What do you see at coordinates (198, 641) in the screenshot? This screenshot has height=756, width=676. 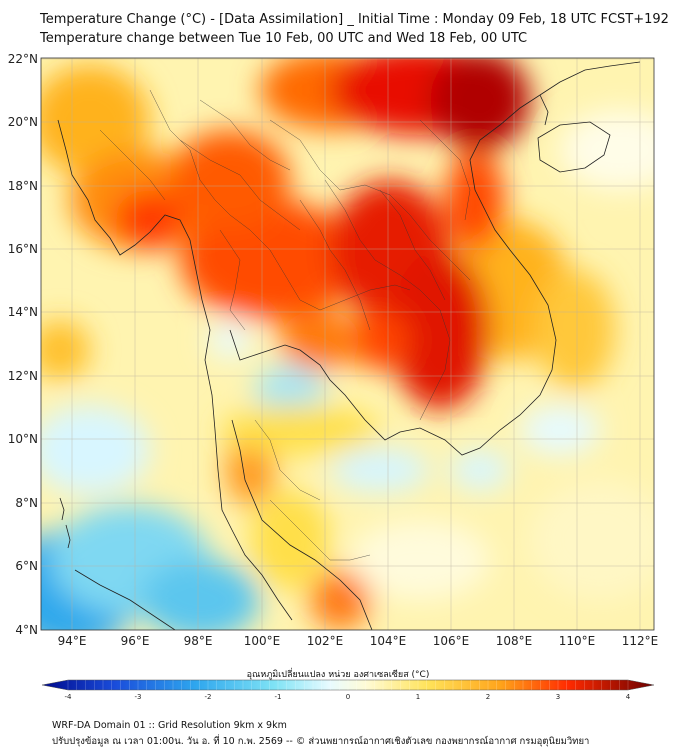 I see `lon-tick: 98°E` at bounding box center [198, 641].